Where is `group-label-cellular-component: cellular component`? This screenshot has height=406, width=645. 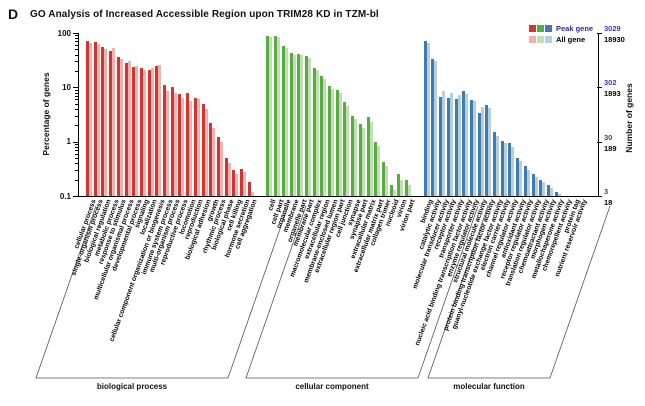 group-label-cellular-component: cellular component is located at coordinates (332, 386).